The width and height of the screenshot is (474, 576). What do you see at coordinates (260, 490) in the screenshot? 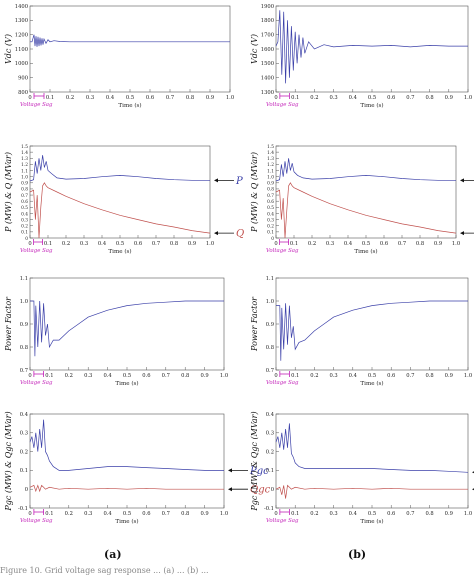
I see `series-label-qgc: Qgc` at bounding box center [260, 490].